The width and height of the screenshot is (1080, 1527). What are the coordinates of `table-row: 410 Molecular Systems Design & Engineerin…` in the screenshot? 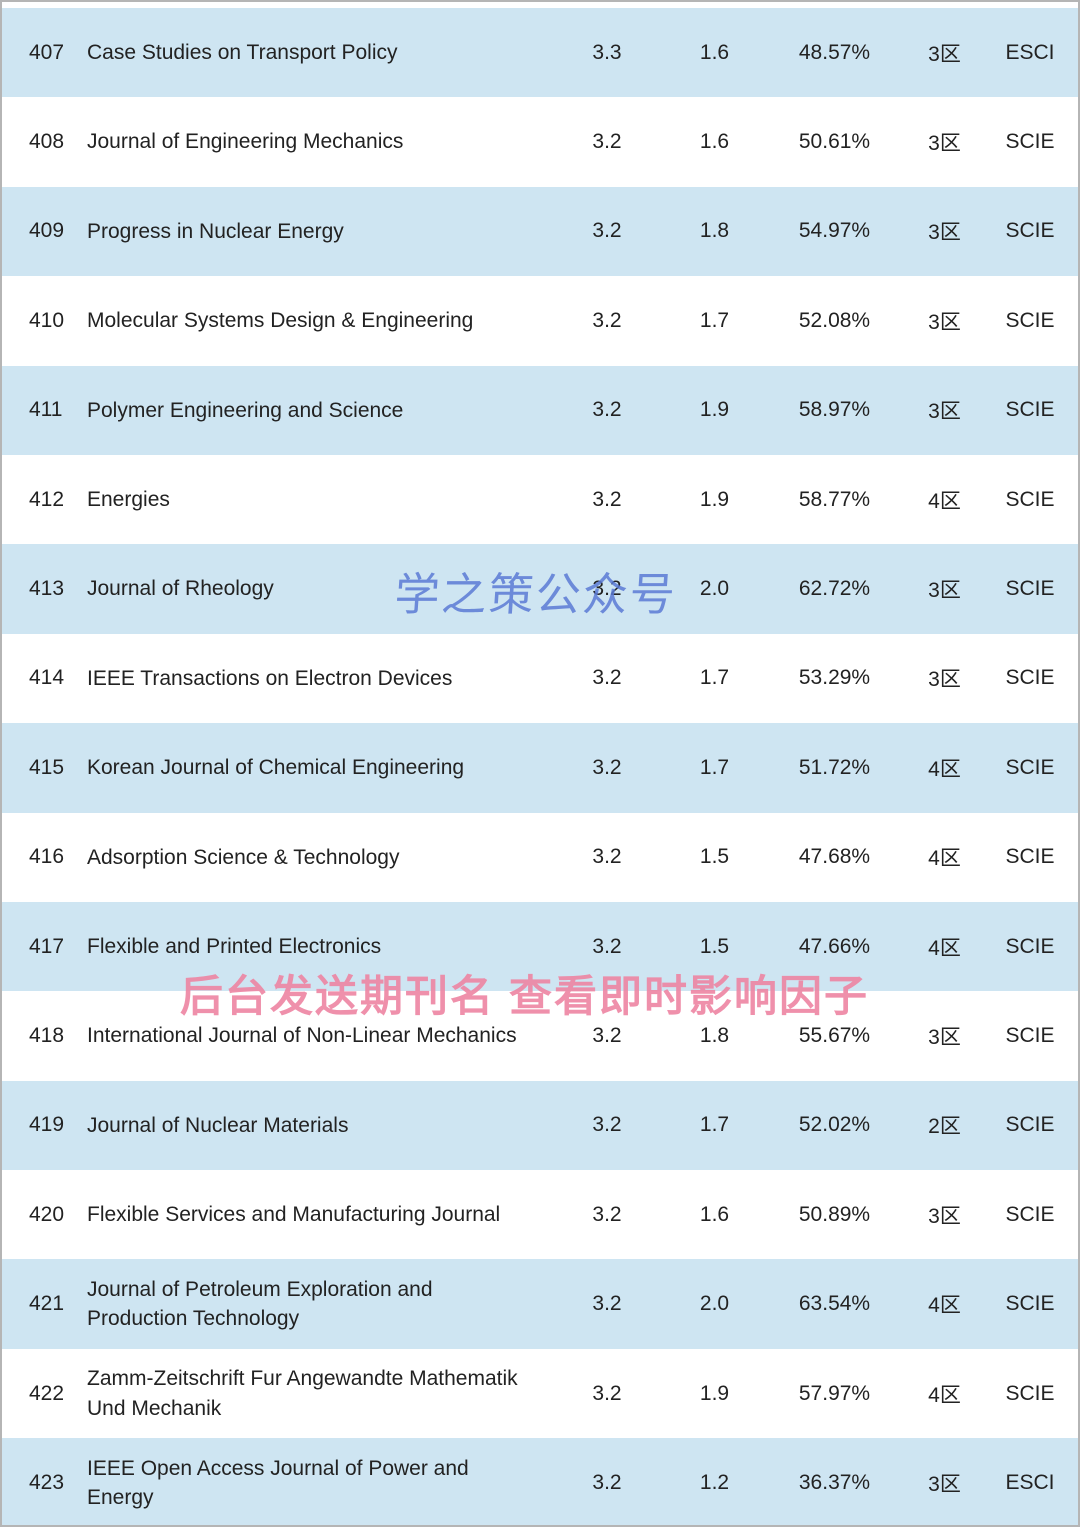 It's located at (540, 321).